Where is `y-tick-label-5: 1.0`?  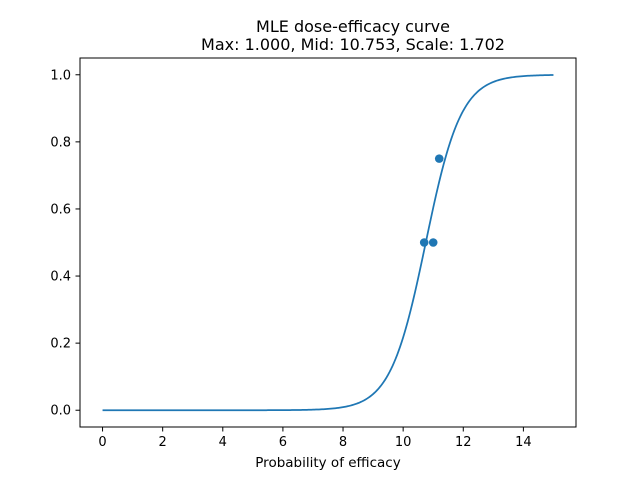 y-tick-label-5: 1.0 is located at coordinates (60, 75).